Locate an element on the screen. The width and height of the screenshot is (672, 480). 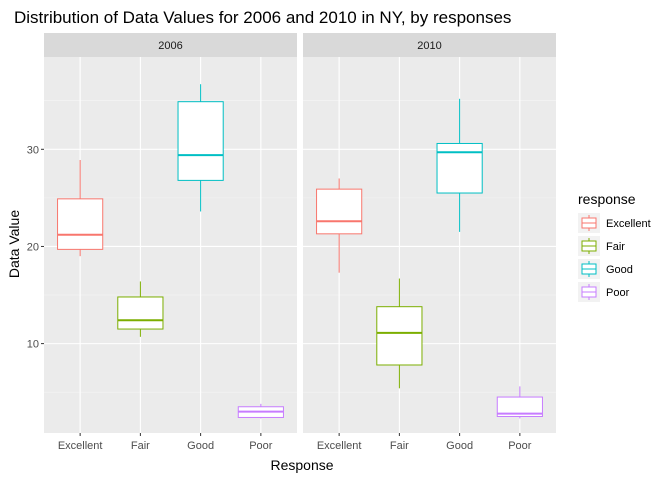
facet-label-2006: 2006 is located at coordinates (170, 46).